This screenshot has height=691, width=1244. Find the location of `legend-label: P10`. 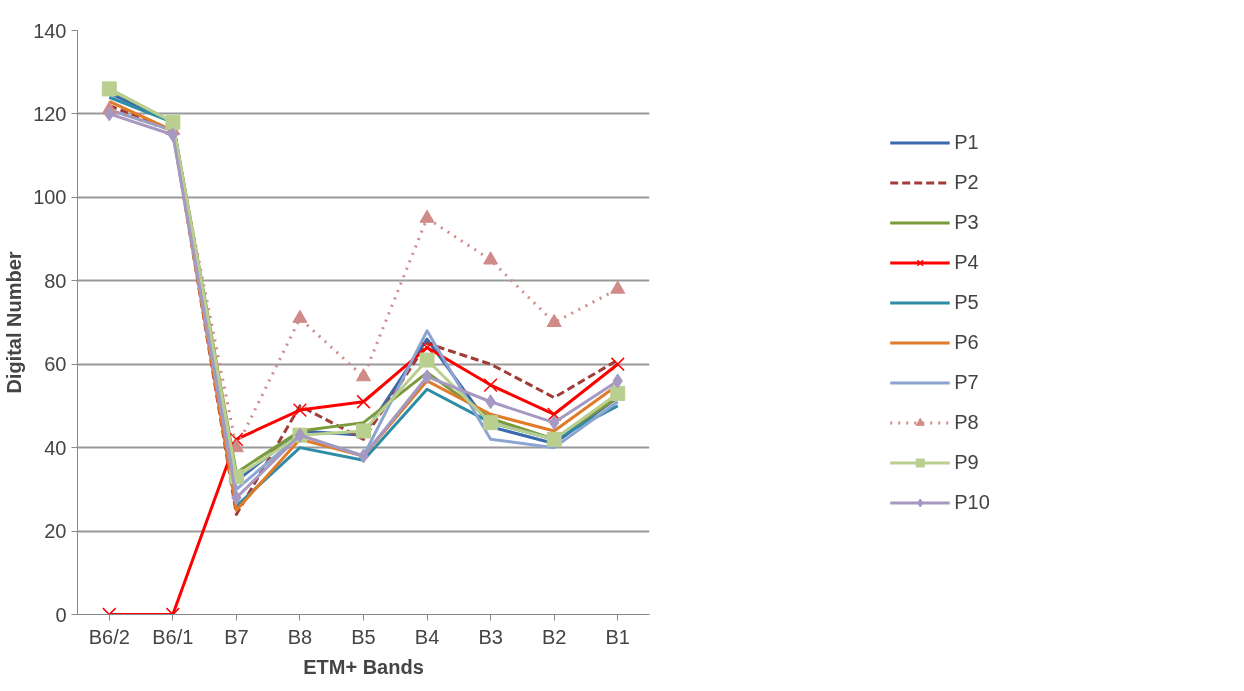

legend-label: P10 is located at coordinates (972, 502).